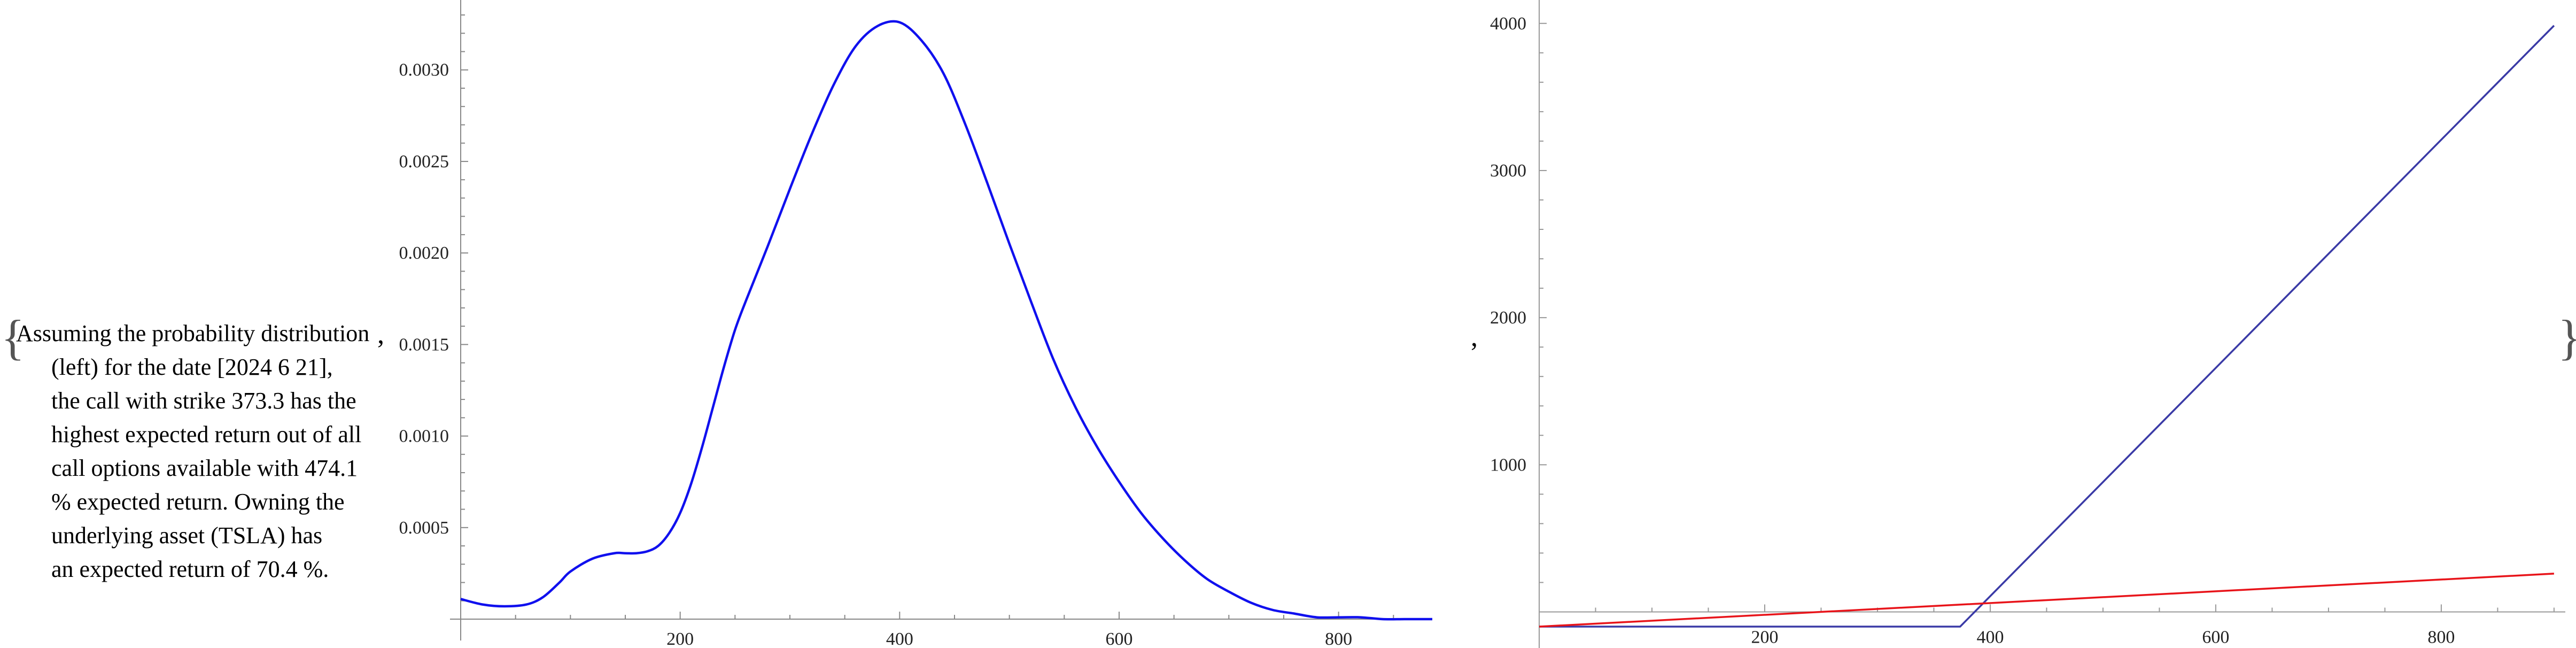  I want to click on y-tick-label: 2000, so click(1508, 318).